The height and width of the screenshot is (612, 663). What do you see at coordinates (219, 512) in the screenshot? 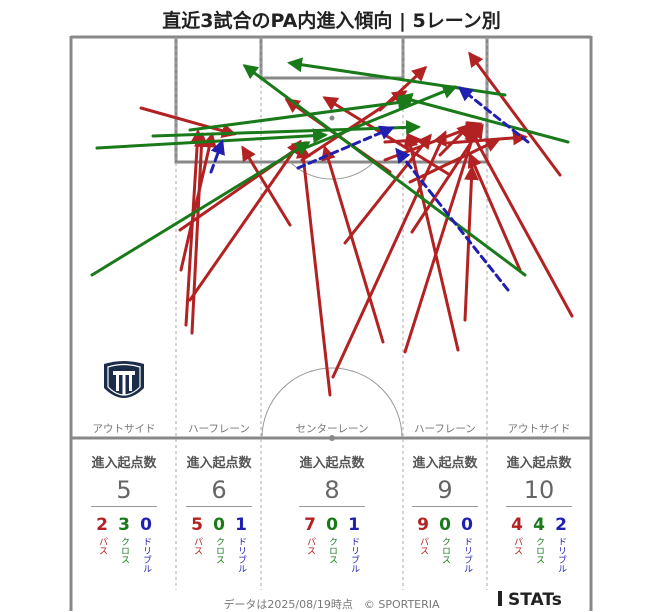
I see `lane-stats-halfspace-left: 進入起点数 6 5 パス 0 クロス 1 ドリブル` at bounding box center [219, 512].